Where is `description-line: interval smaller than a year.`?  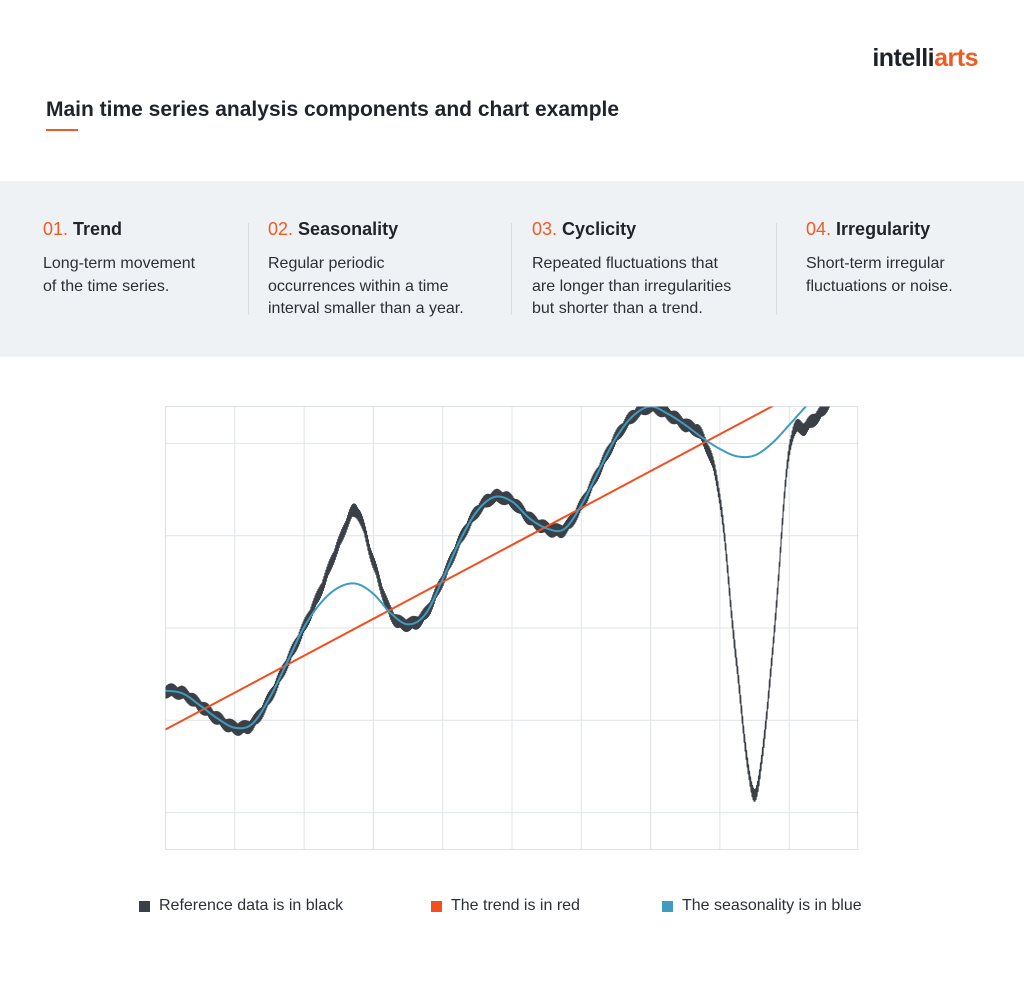 description-line: interval smaller than a year. is located at coordinates (366, 308).